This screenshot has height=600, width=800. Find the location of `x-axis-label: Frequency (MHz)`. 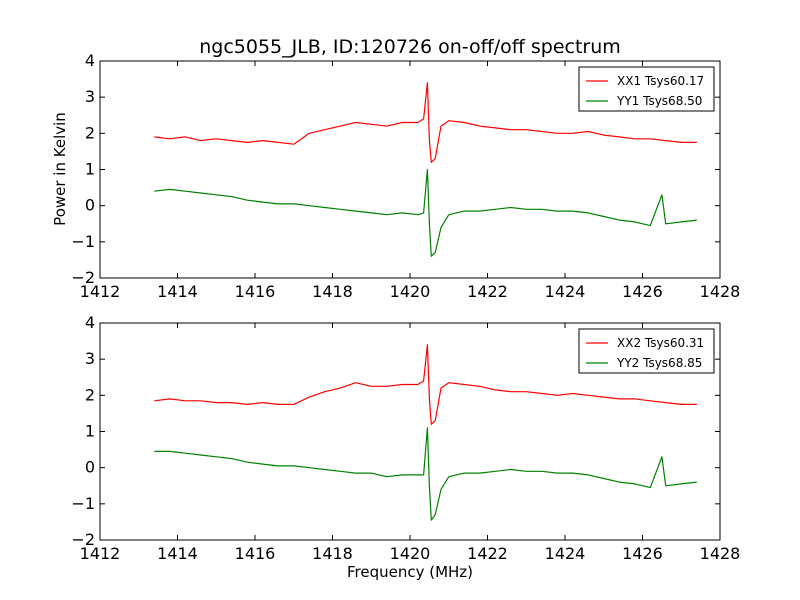

x-axis-label: Frequency (MHz) is located at coordinates (410, 572).